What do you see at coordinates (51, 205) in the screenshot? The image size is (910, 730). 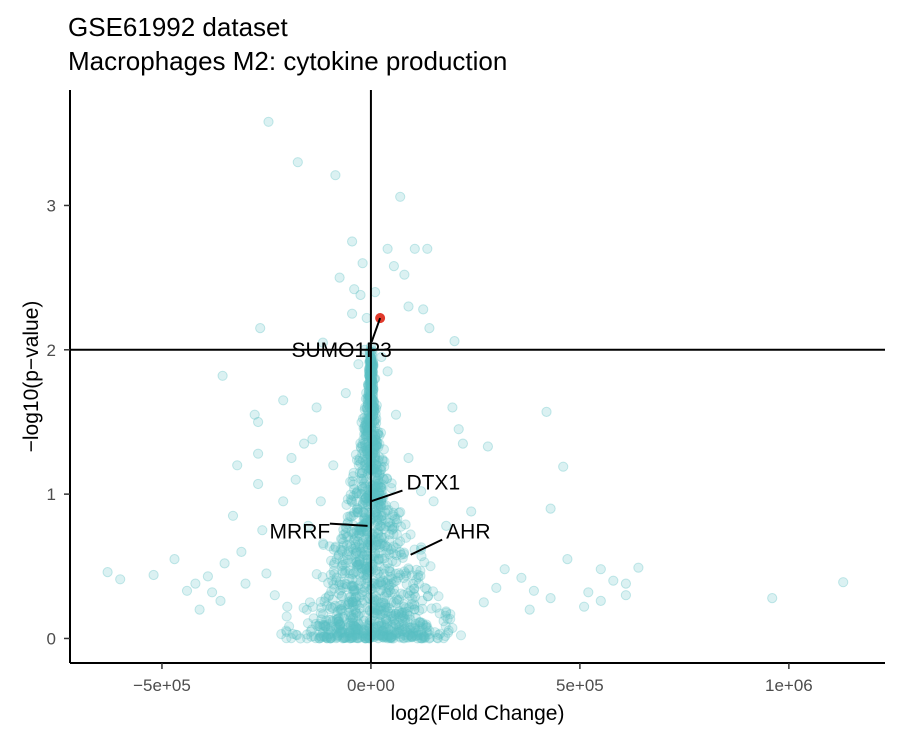 I see `y-tick-label: 3` at bounding box center [51, 205].